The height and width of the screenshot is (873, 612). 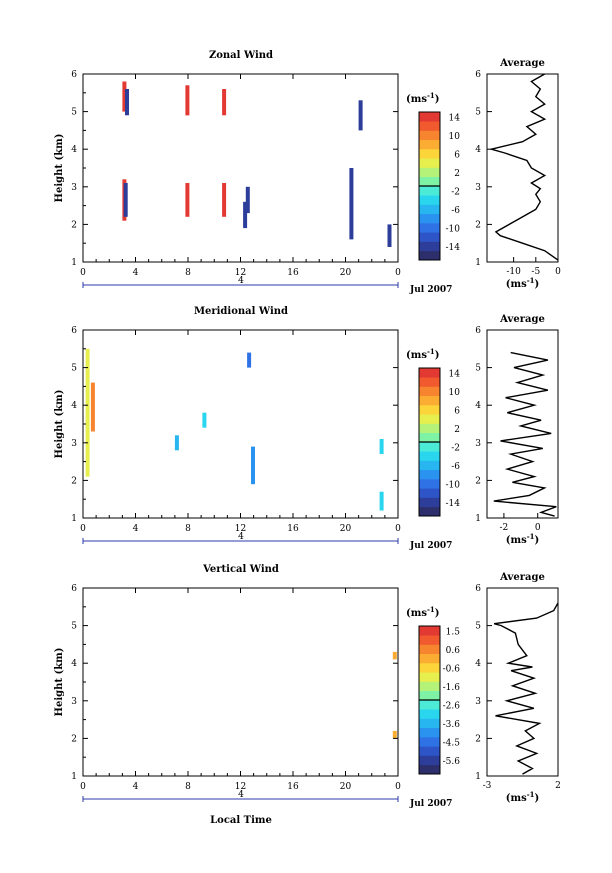 What do you see at coordinates (136, 273) in the screenshot?
I see `x-tick-label: 4` at bounding box center [136, 273].